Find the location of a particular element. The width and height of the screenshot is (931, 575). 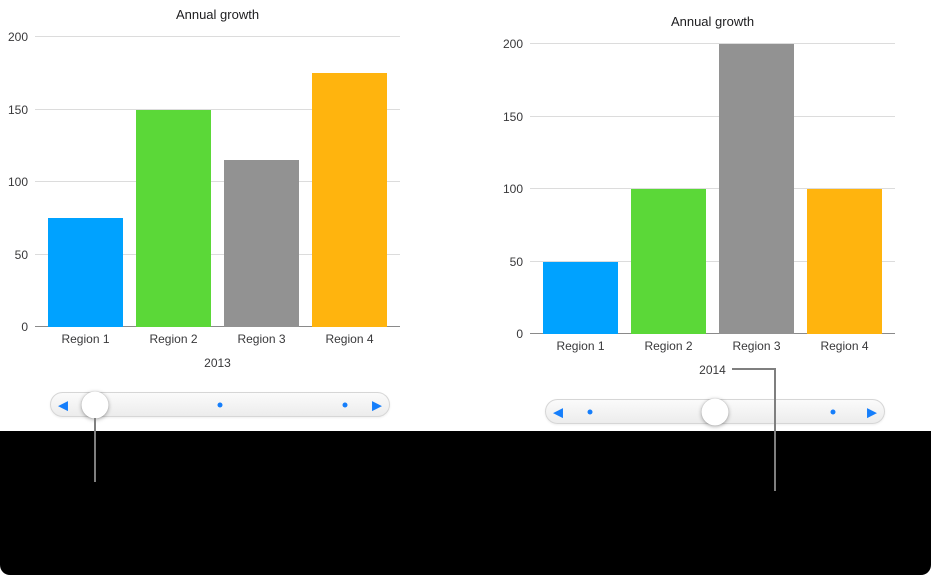

callout-line-year-horizontal is located at coordinates (754, 369).